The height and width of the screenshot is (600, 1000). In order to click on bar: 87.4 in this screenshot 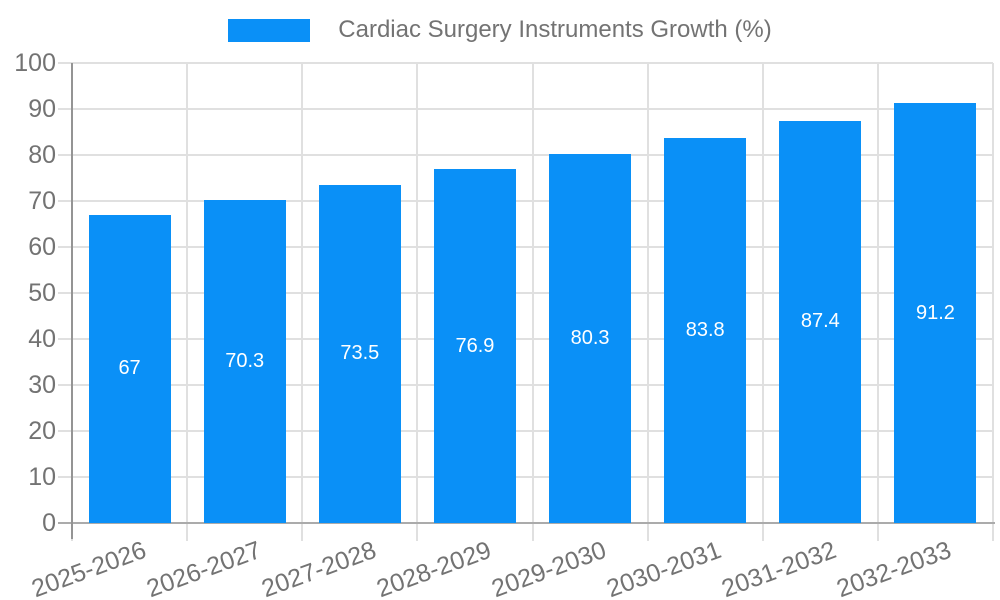, I will do `click(820, 321)`.